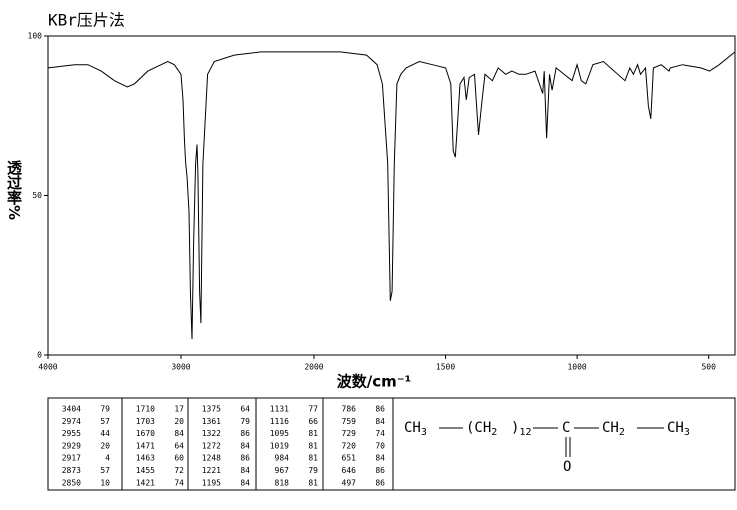 This screenshot has width=737, height=510. I want to click on x-tick-label: 1500, so click(445, 367).